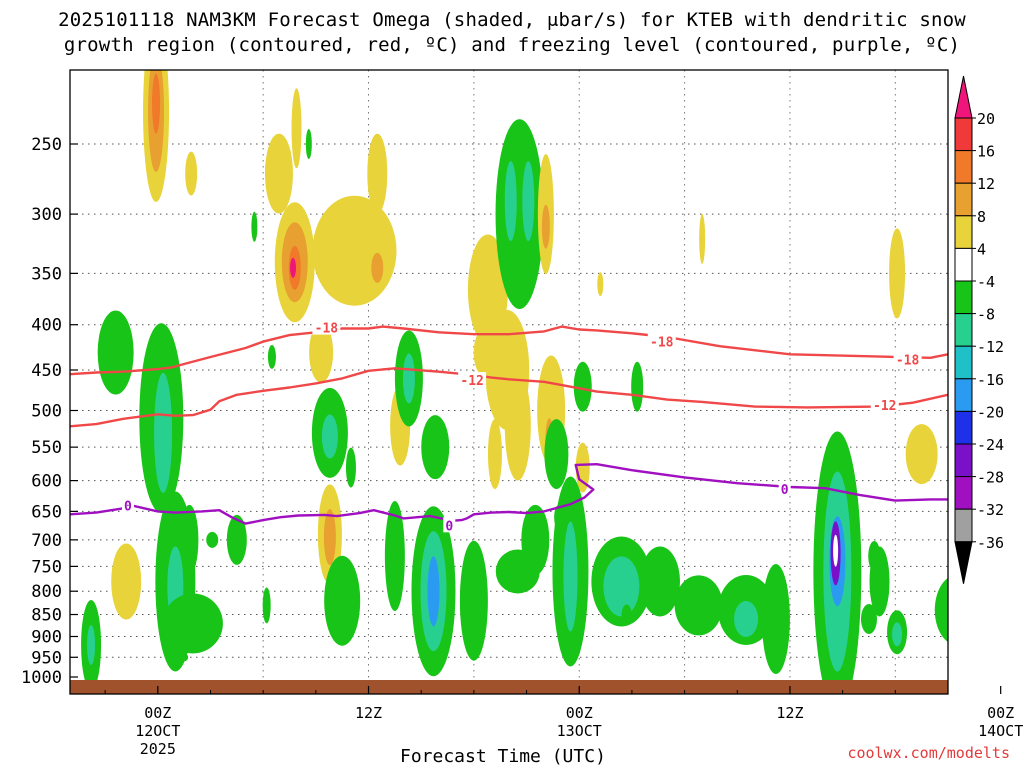 This screenshot has height=768, width=1024. I want to click on colorbar-label: 16, so click(986, 152).